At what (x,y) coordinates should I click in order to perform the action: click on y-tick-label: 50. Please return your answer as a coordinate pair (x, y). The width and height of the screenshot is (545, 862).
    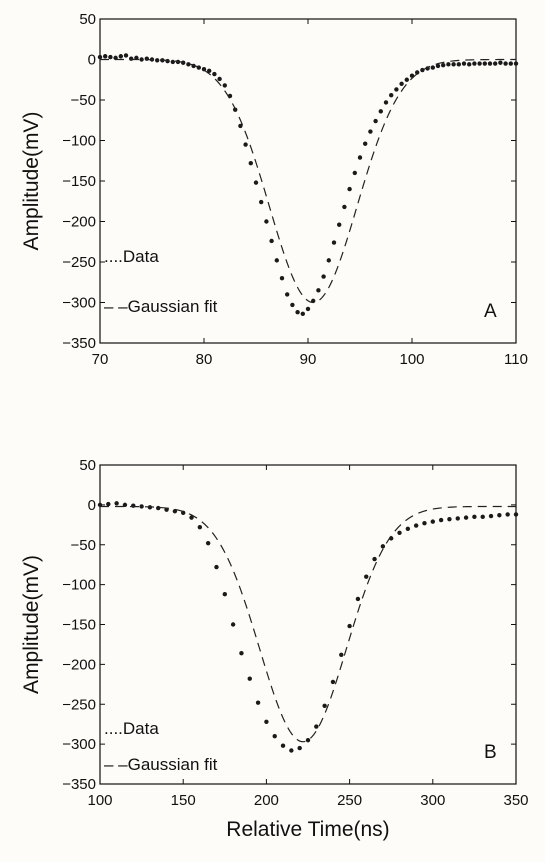
    Looking at the image, I should click on (87, 19).